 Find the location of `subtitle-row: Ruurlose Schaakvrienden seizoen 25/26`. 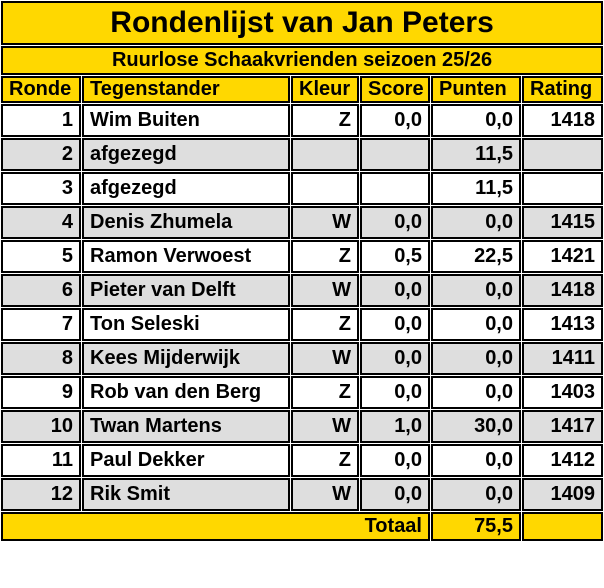

subtitle-row: Ruurlose Schaakvrienden seizoen 25/26 is located at coordinates (302, 60).